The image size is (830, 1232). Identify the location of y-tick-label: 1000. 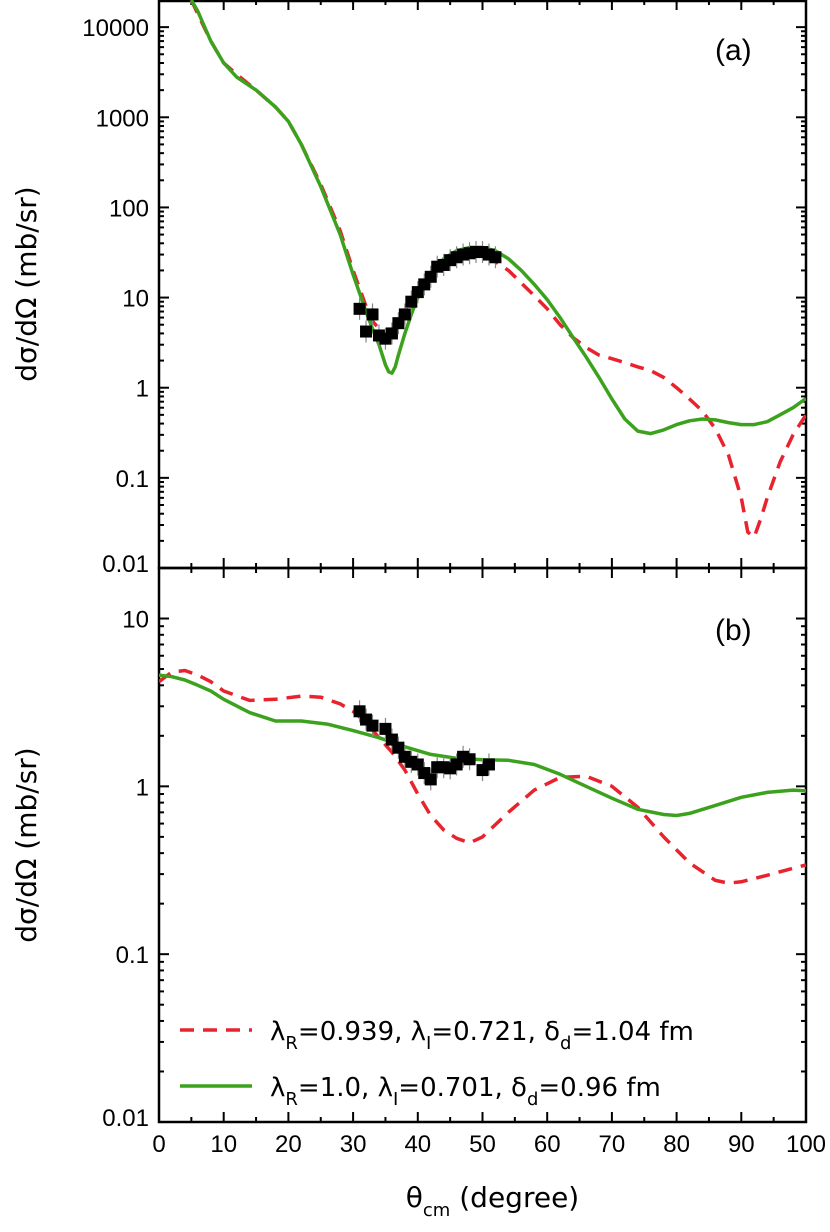
(122, 118).